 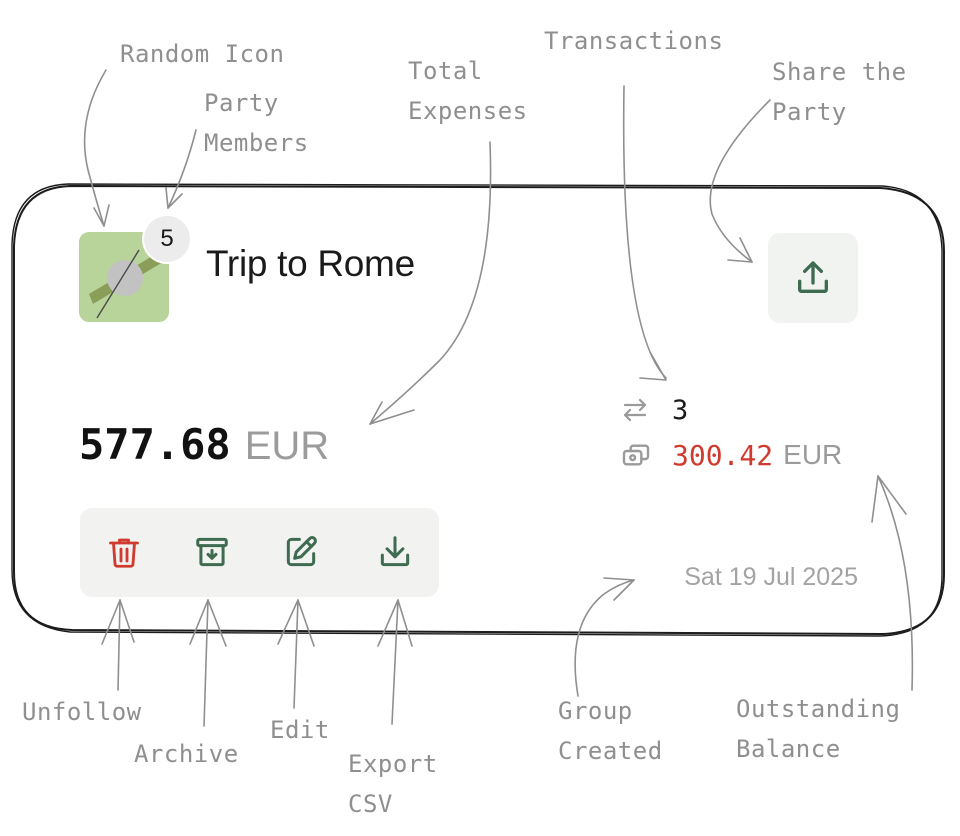 I want to click on trash-icon, so click(x=124, y=553).